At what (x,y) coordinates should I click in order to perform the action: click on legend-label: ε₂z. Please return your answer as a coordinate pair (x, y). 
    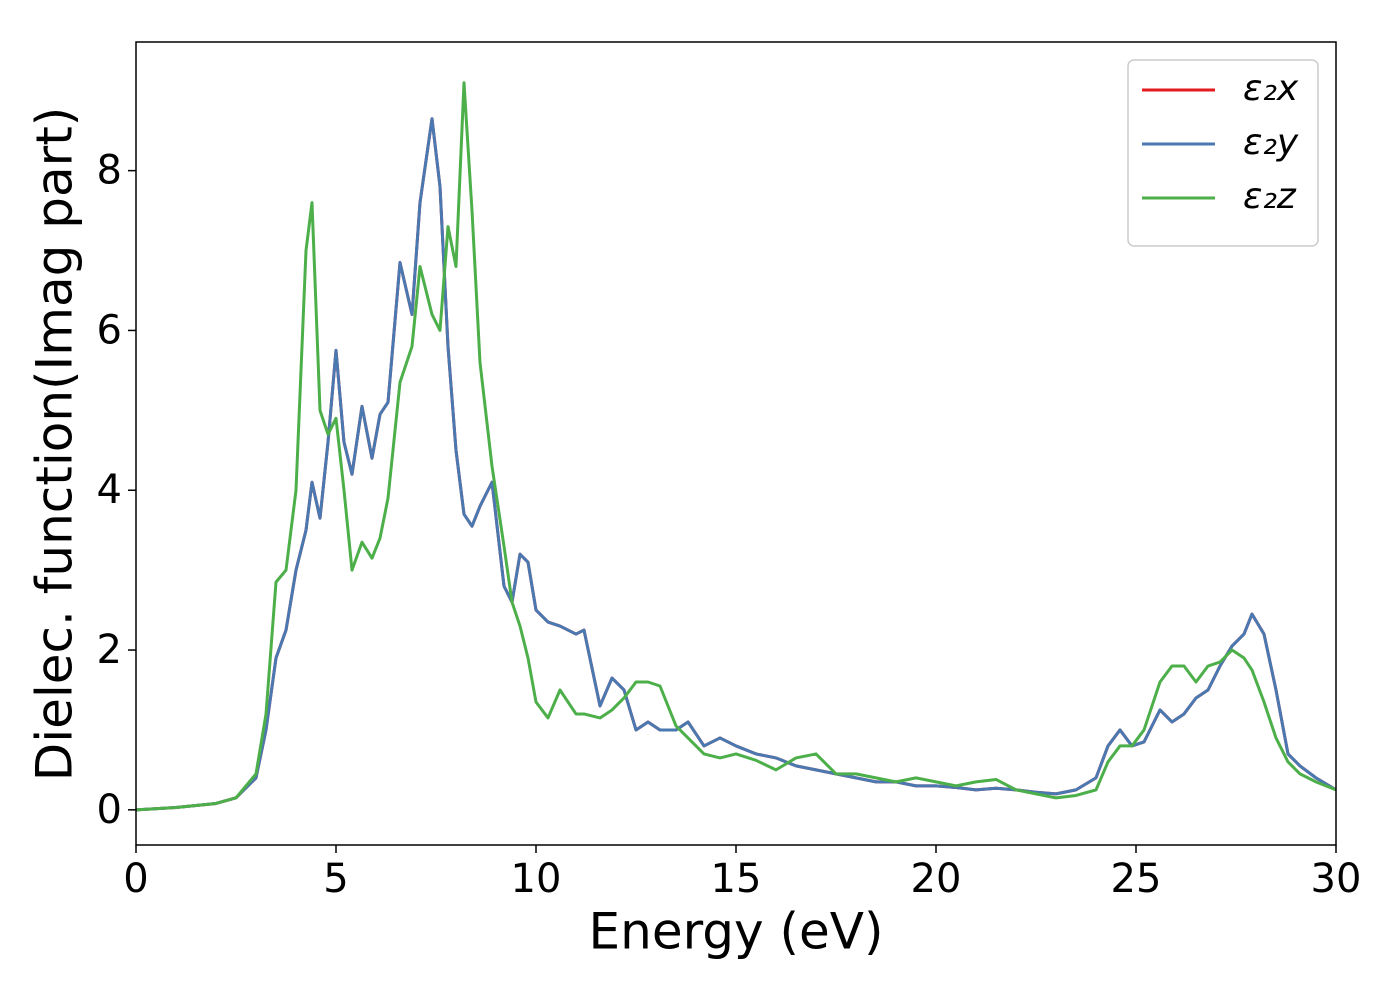
    Looking at the image, I should click on (1270, 196).